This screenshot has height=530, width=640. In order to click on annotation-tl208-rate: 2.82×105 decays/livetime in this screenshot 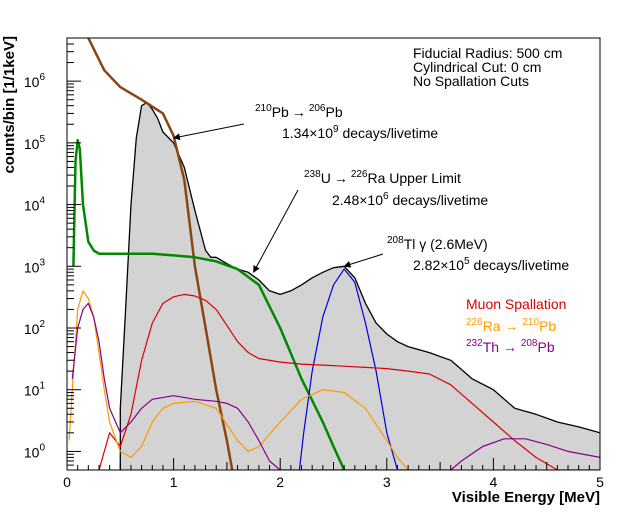, I will do `click(491, 264)`.